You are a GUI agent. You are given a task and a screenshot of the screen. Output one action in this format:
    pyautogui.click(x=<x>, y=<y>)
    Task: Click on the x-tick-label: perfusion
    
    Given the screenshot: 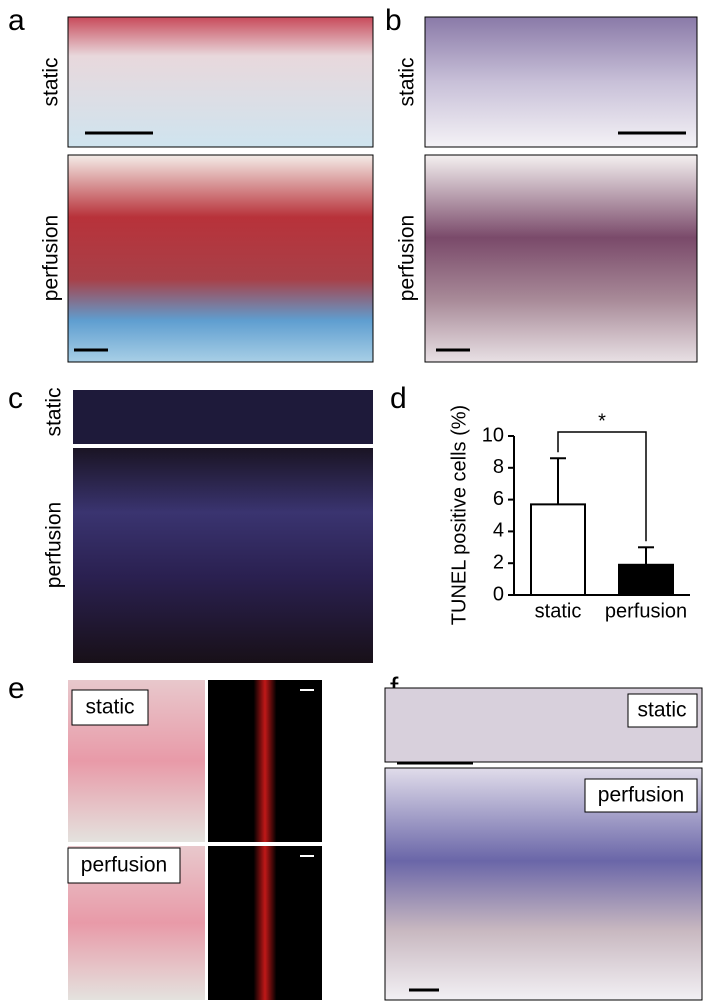 What is the action you would take?
    pyautogui.click(x=646, y=611)
    